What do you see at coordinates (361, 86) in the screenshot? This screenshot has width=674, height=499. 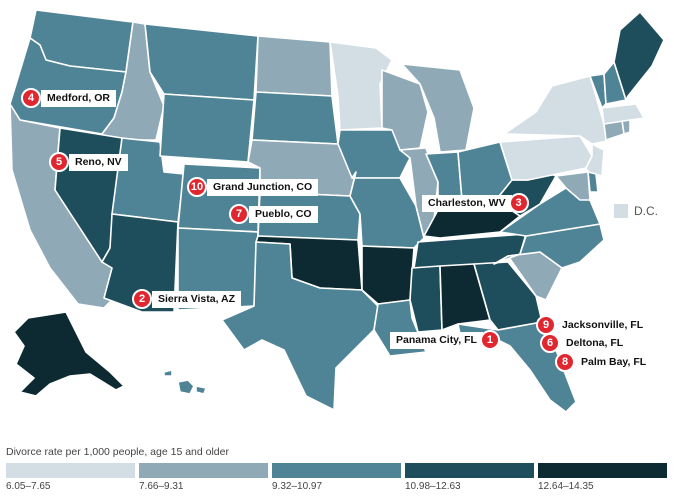 I see `state-mn` at bounding box center [361, 86].